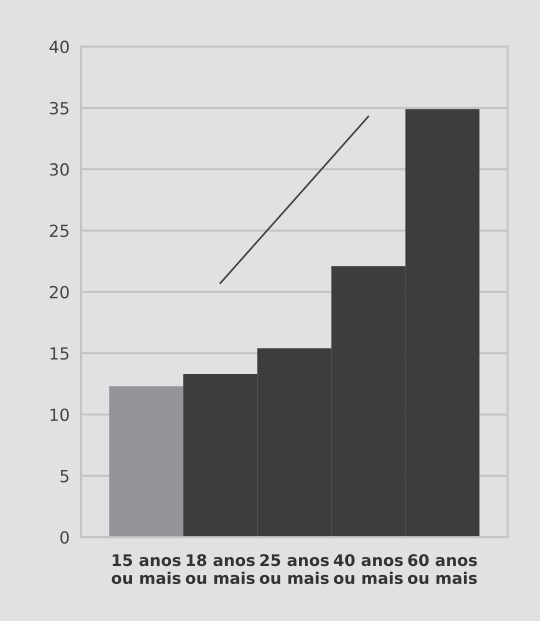 The image size is (540, 621). I want to click on x-tick-label: 25 anos ou mais, so click(294, 569).